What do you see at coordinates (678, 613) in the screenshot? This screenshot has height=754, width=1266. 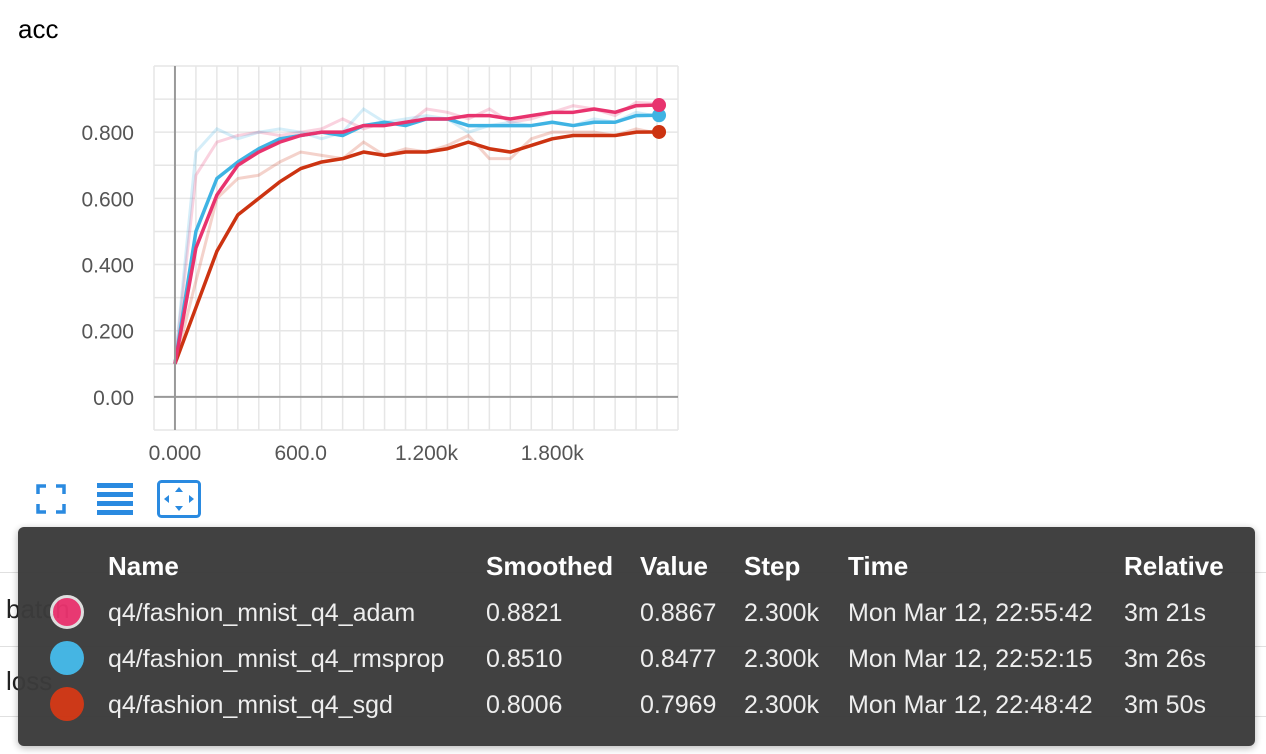 I see `raw-value: 0.8867` at bounding box center [678, 613].